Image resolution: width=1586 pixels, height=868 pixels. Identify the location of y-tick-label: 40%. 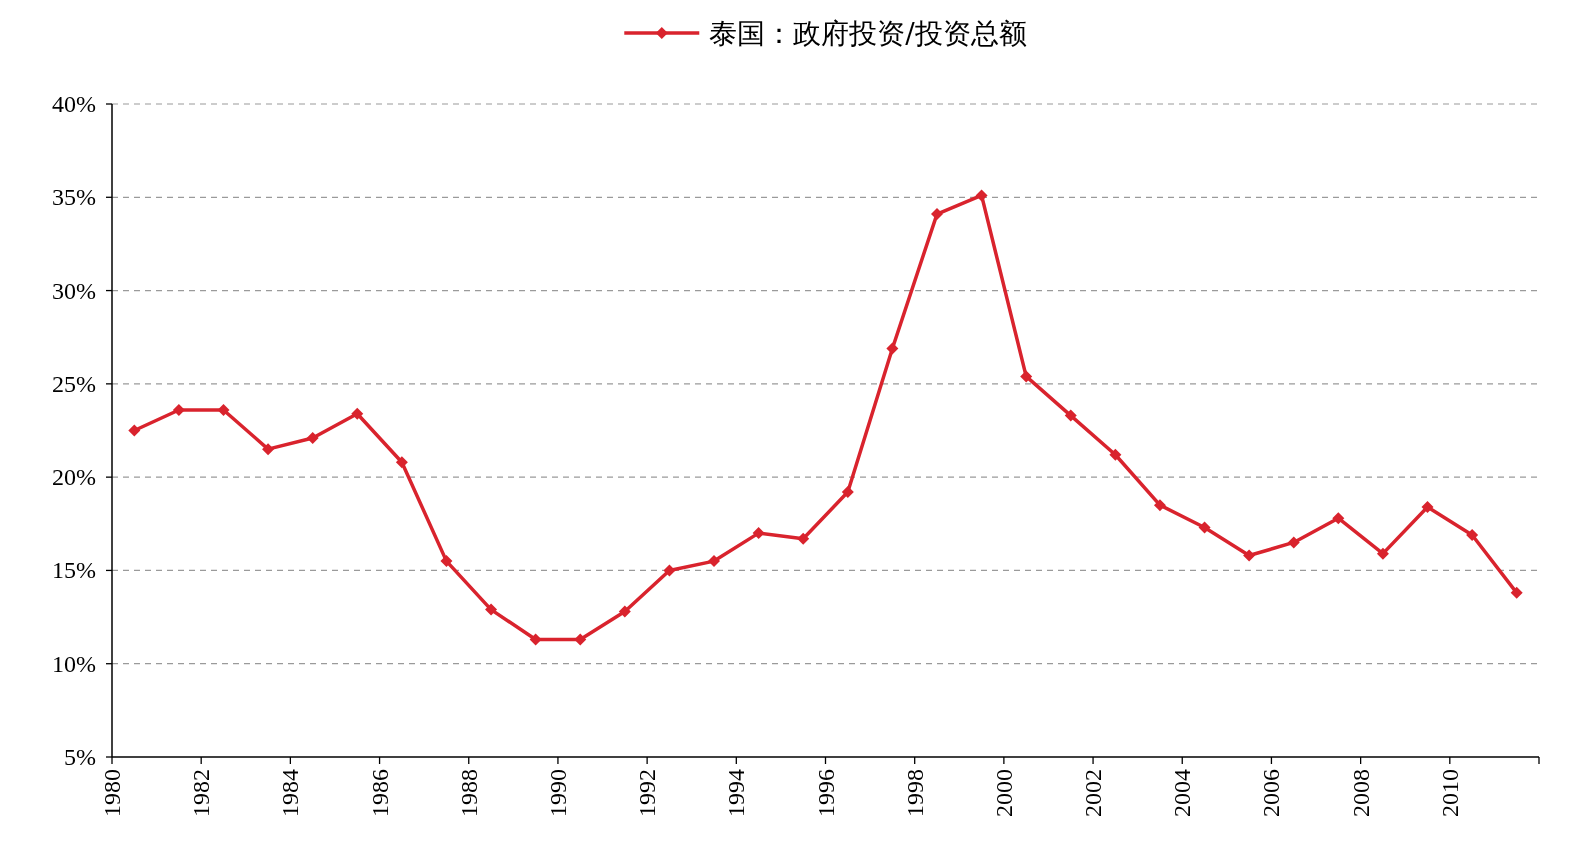
(74, 104).